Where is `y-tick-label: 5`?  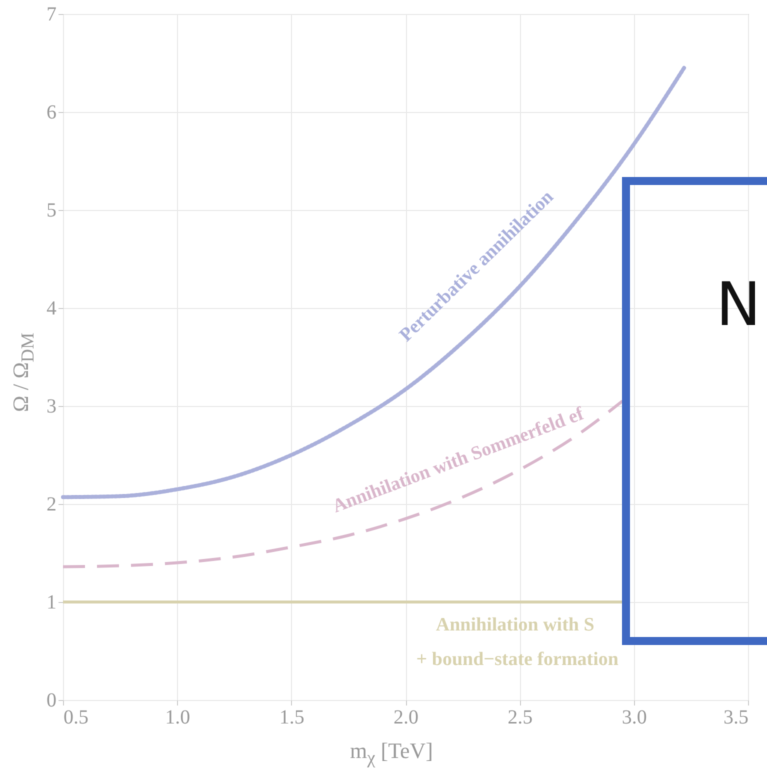 y-tick-label: 5 is located at coordinates (51, 211).